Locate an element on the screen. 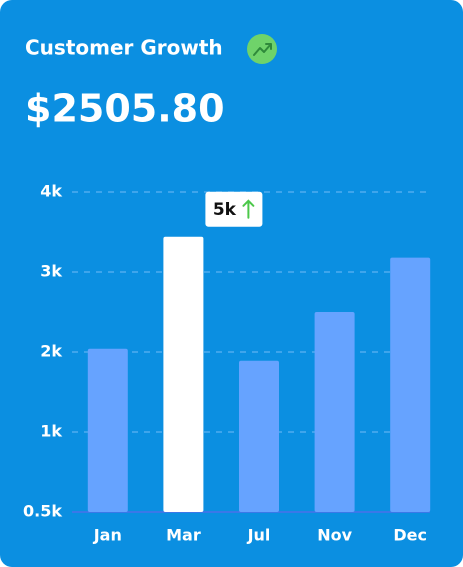 Image resolution: width=463 pixels, height=567 pixels. y-tick-label: 1k is located at coordinates (51, 431).